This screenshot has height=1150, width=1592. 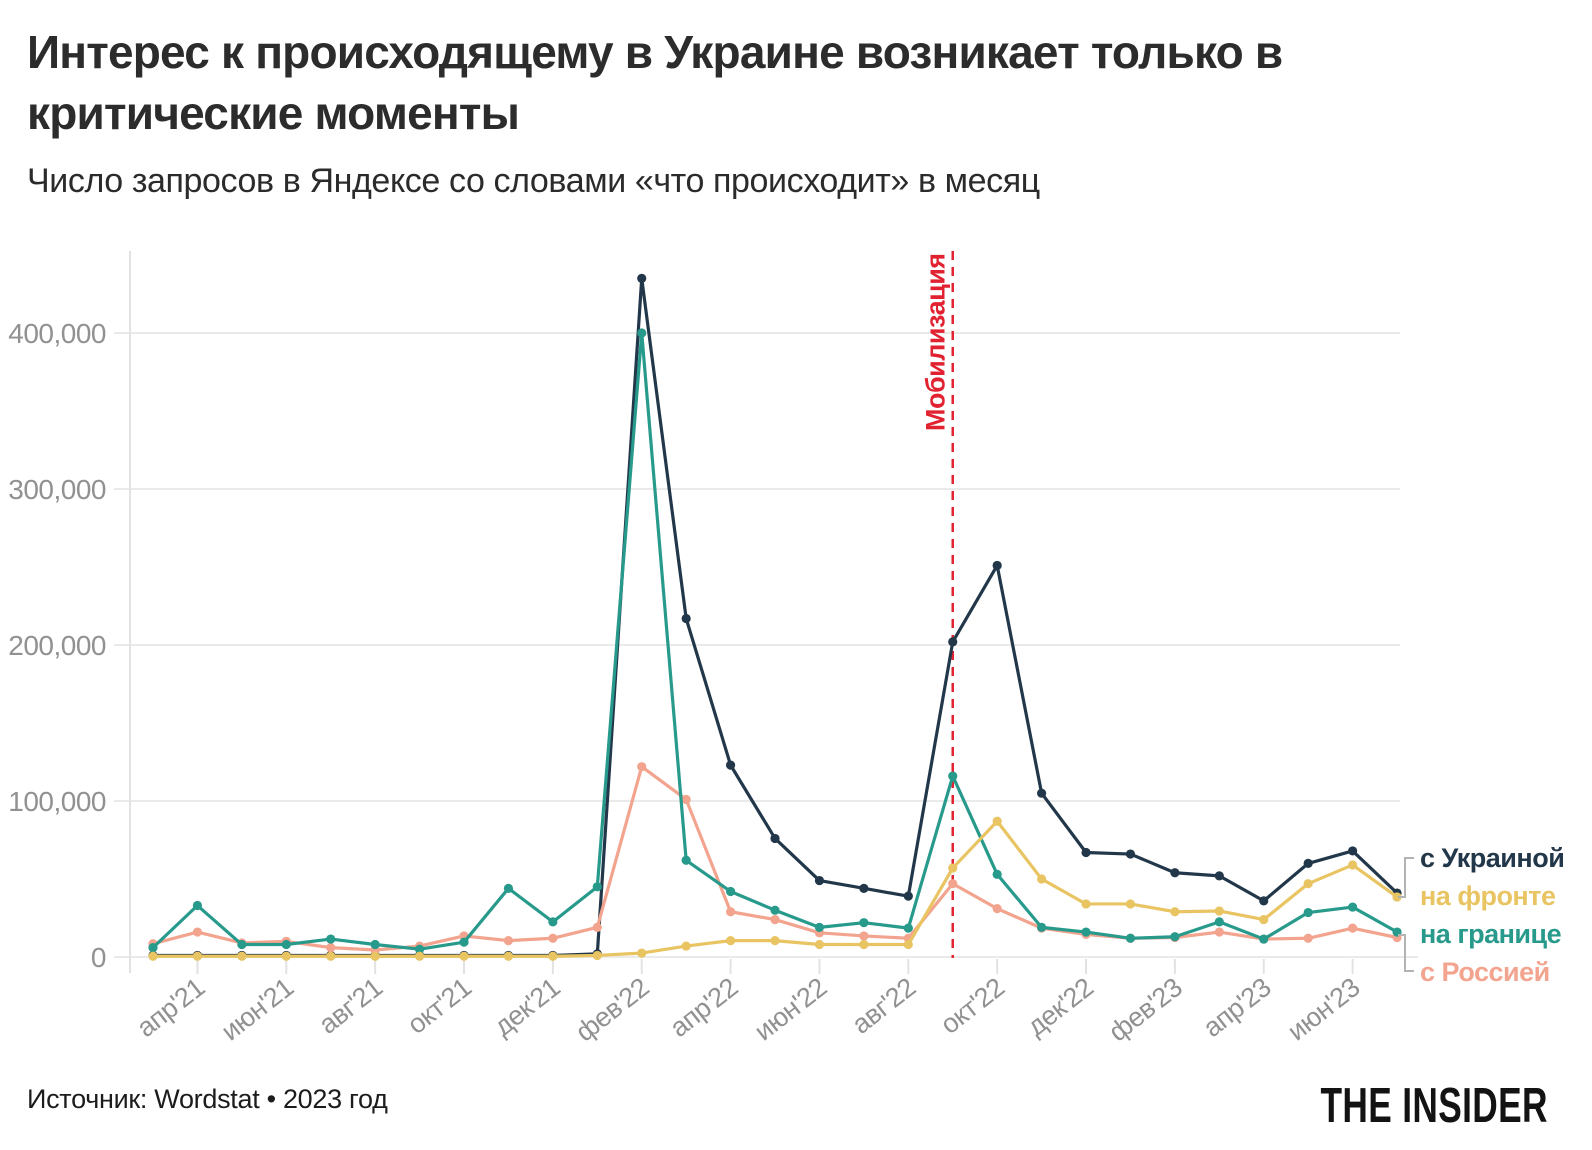 What do you see at coordinates (1488, 896) in the screenshot?
I see `legend-label: на фронте` at bounding box center [1488, 896].